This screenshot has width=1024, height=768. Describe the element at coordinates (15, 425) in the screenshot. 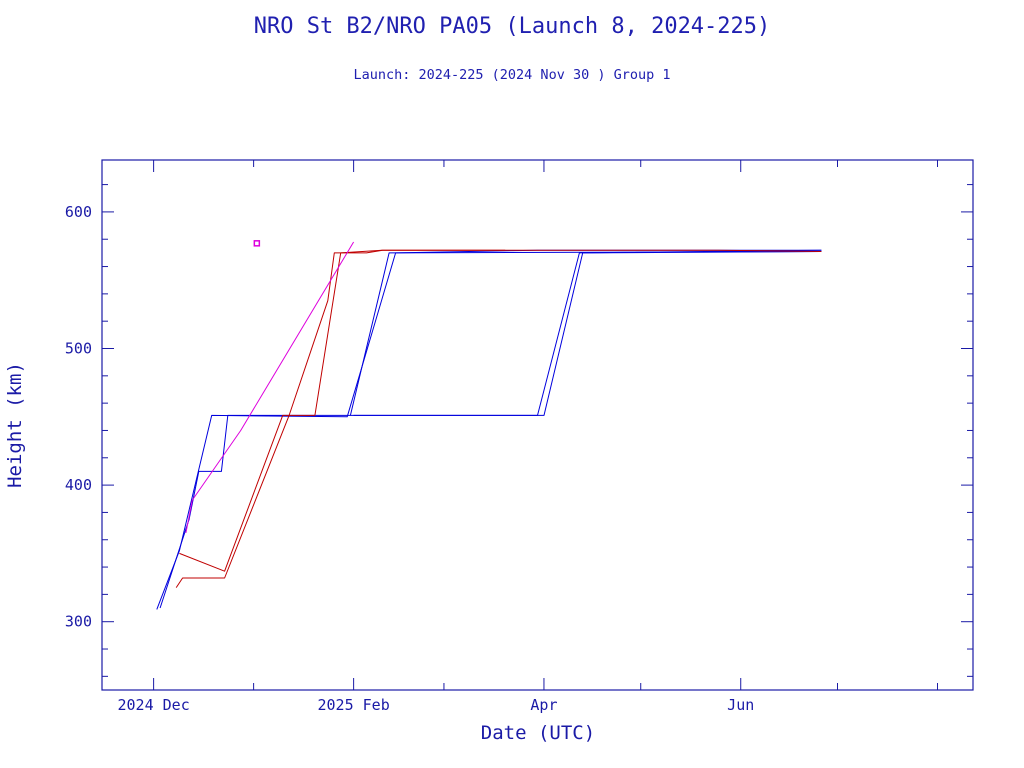

I see `y-axis-label: Height (km)` at that location.